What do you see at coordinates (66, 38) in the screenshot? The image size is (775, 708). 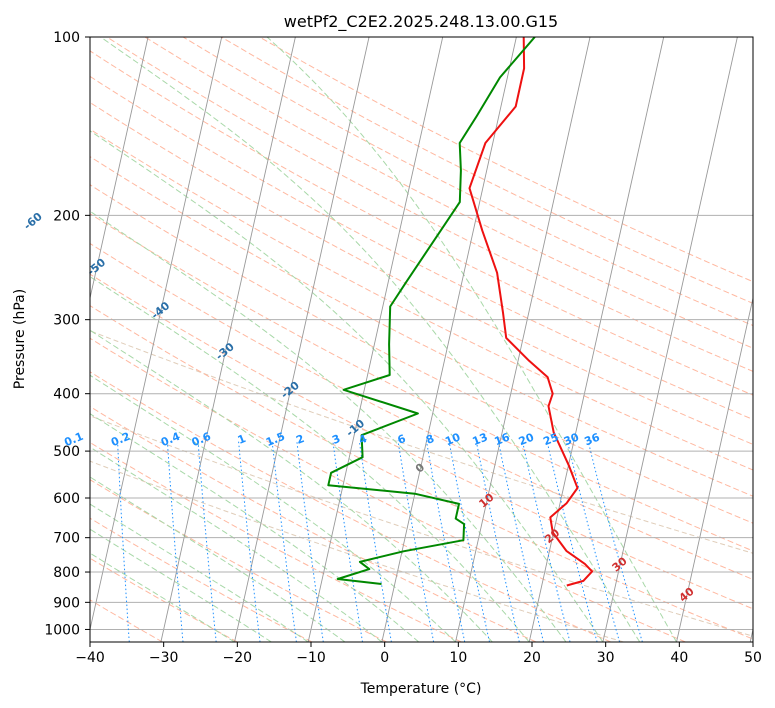 I see `y-tick-label: 100` at bounding box center [66, 38].